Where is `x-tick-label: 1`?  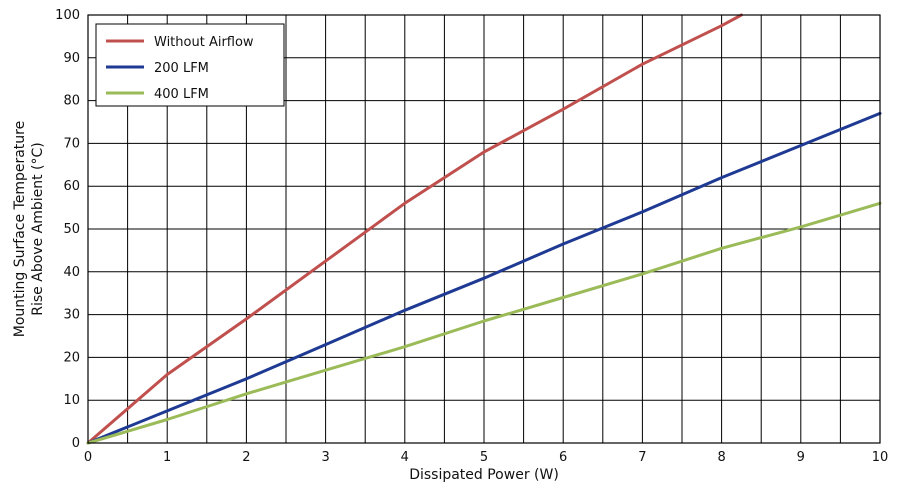 x-tick-label: 1 is located at coordinates (167, 457).